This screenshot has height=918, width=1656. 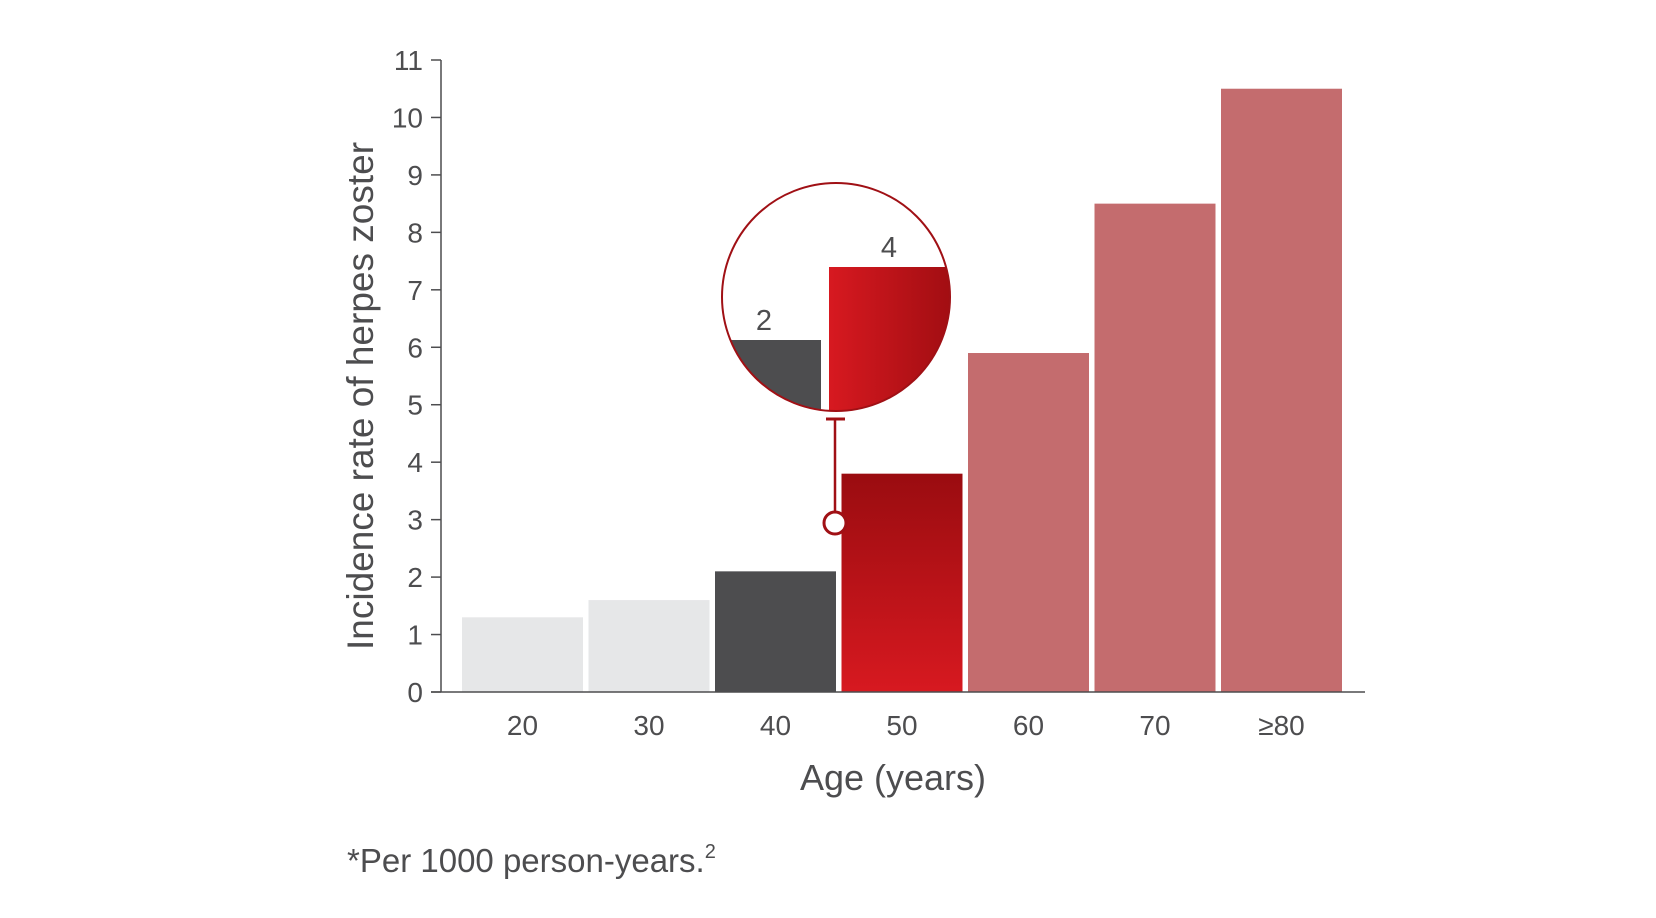 What do you see at coordinates (415, 347) in the screenshot?
I see `y-tick-label: 6` at bounding box center [415, 347].